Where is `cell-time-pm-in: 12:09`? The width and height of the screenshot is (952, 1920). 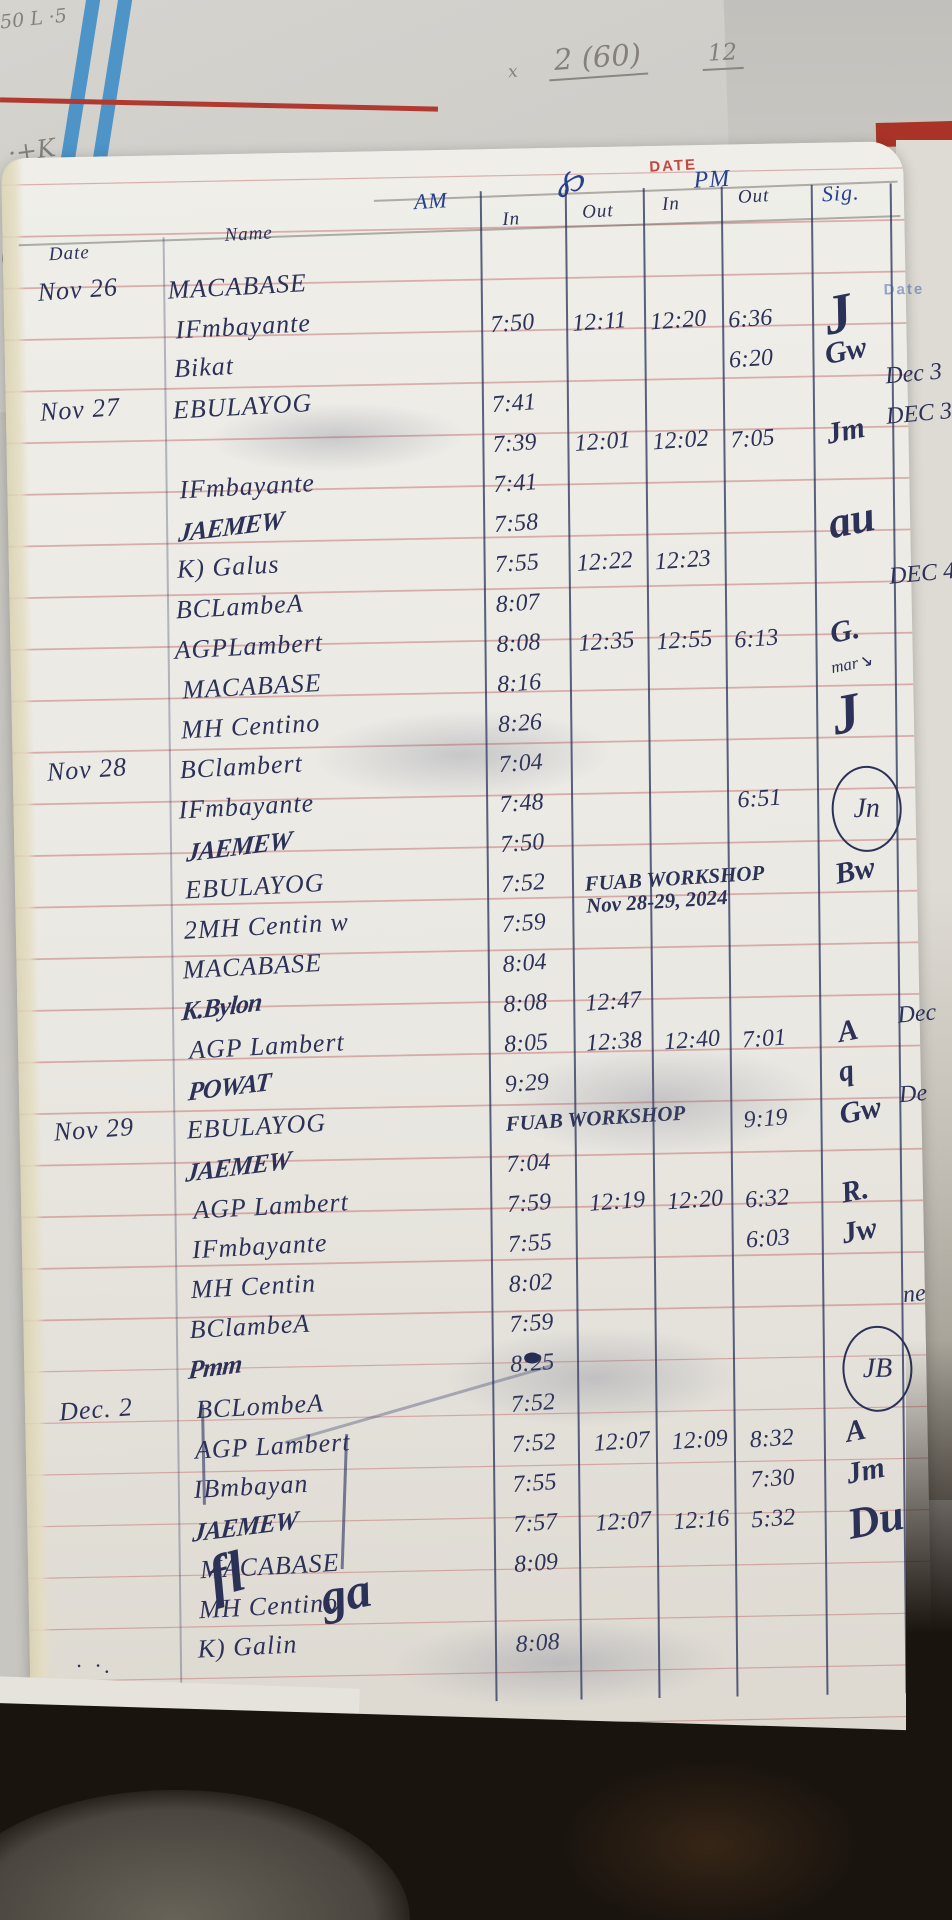 cell-time-pm-in: 12:09 is located at coordinates (699, 1440).